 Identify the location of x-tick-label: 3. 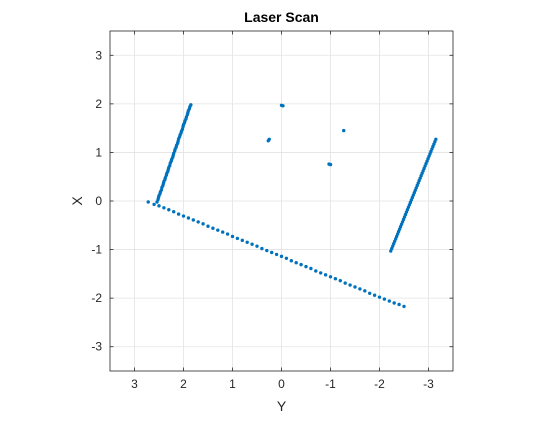
(134, 384).